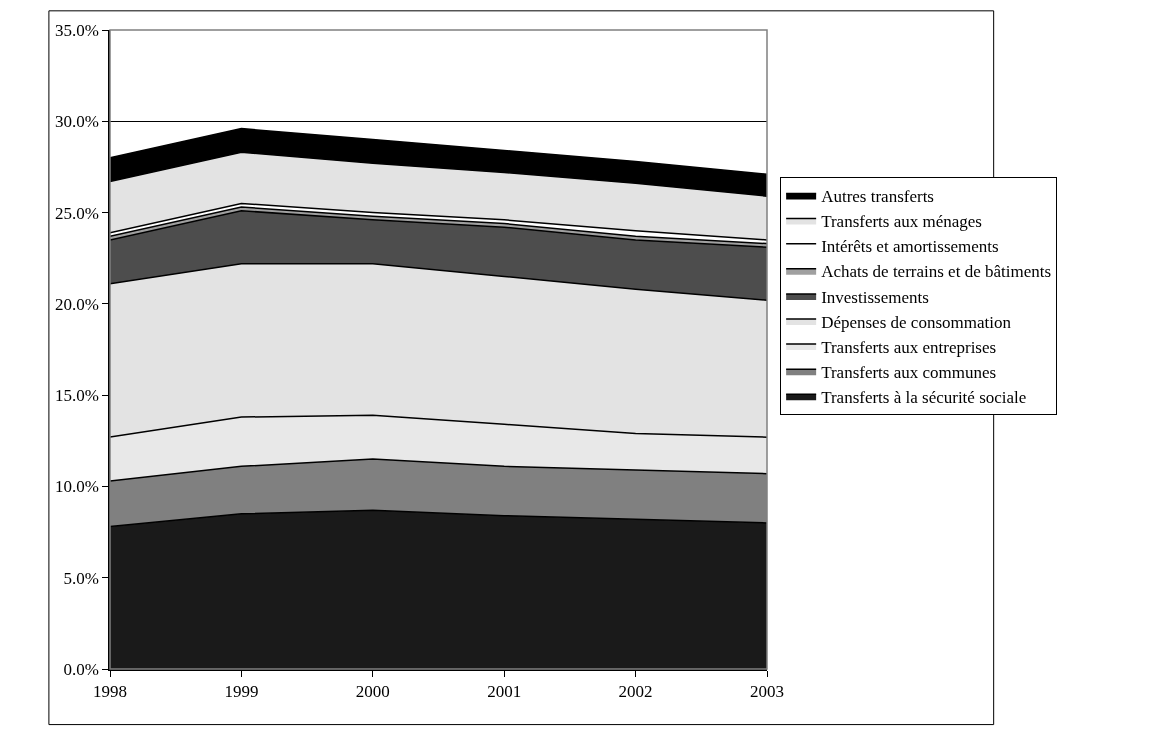 The image size is (1173, 733). Describe the element at coordinates (875, 297) in the screenshot. I see `legend-label: Investissements` at that location.